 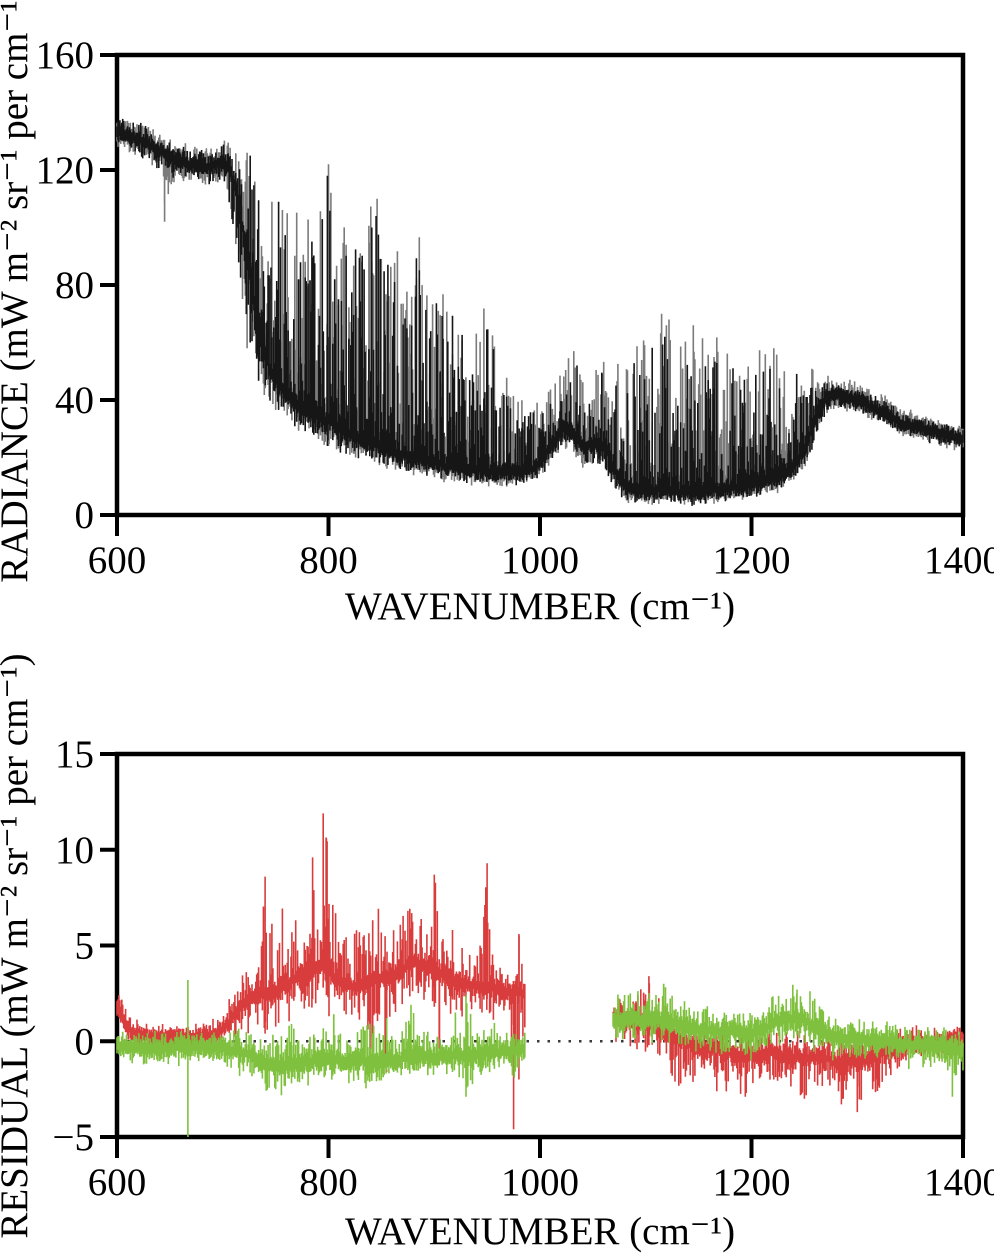 What do you see at coordinates (540, 606) in the screenshot?
I see `radiance-xaxis-label: WAVENUMBER (cm⁻¹)` at bounding box center [540, 606].